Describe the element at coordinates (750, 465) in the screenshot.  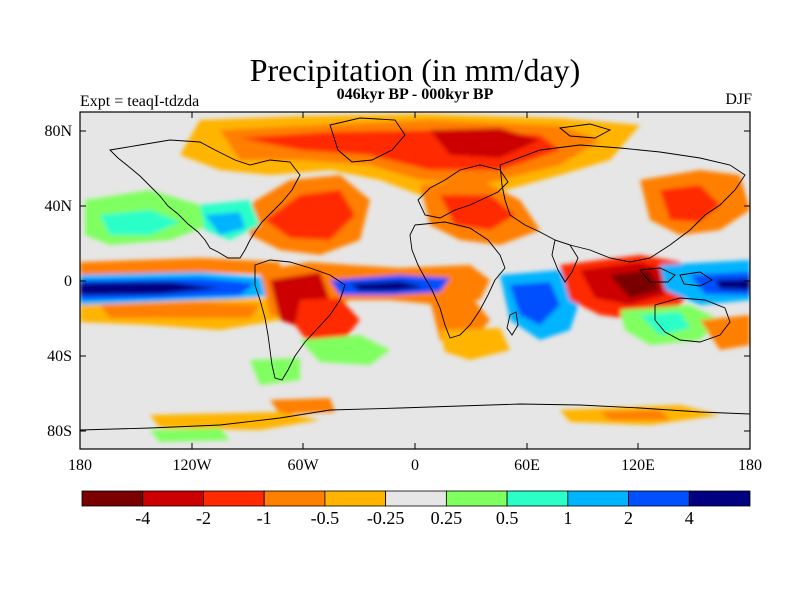
I see `lon-label-180e: 180` at that location.